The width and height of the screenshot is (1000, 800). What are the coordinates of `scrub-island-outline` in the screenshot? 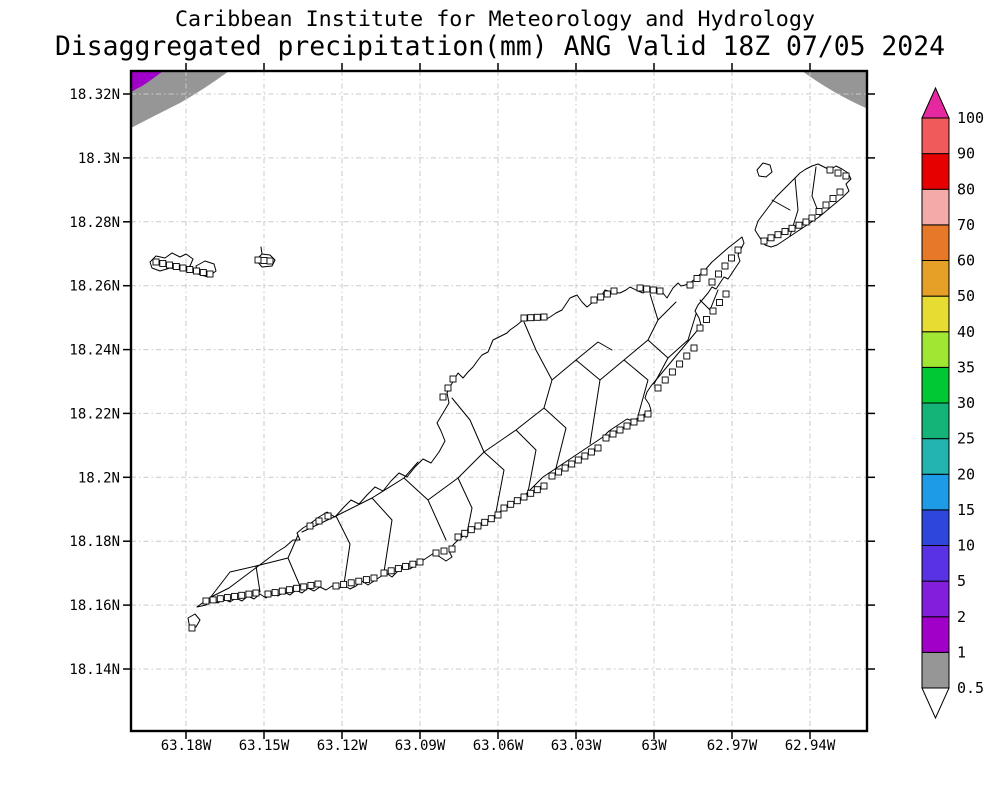 It's located at (803, 205).